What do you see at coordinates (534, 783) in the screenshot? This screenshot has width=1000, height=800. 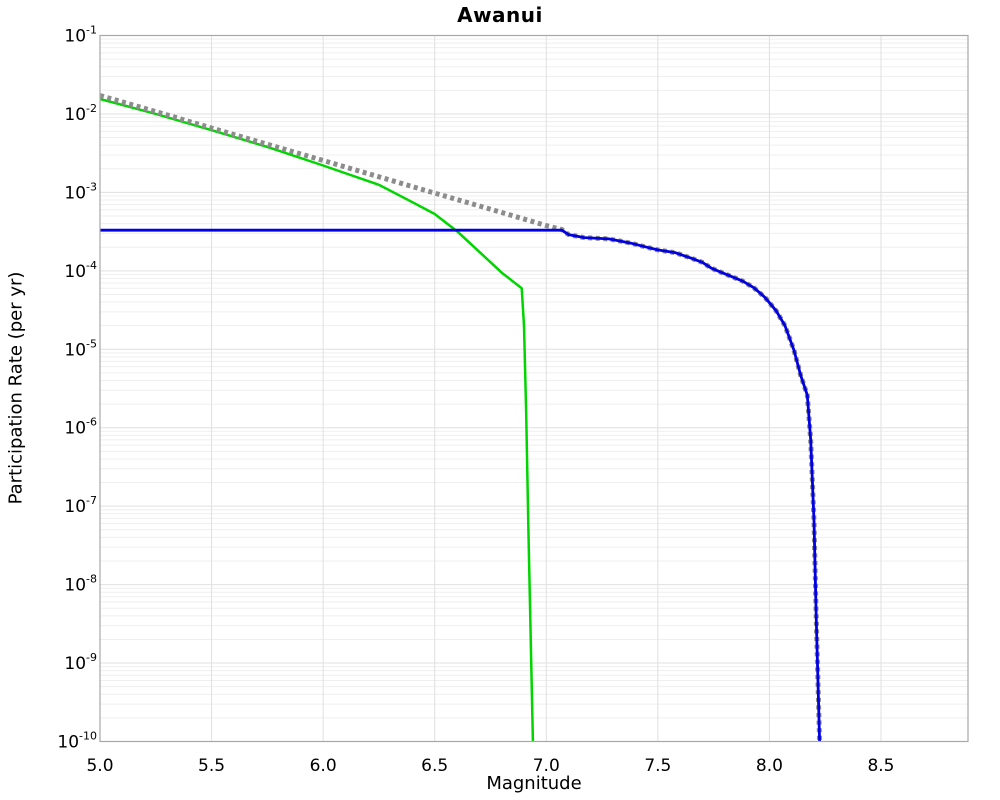 I see `x-axis-label: Magnitude` at bounding box center [534, 783].